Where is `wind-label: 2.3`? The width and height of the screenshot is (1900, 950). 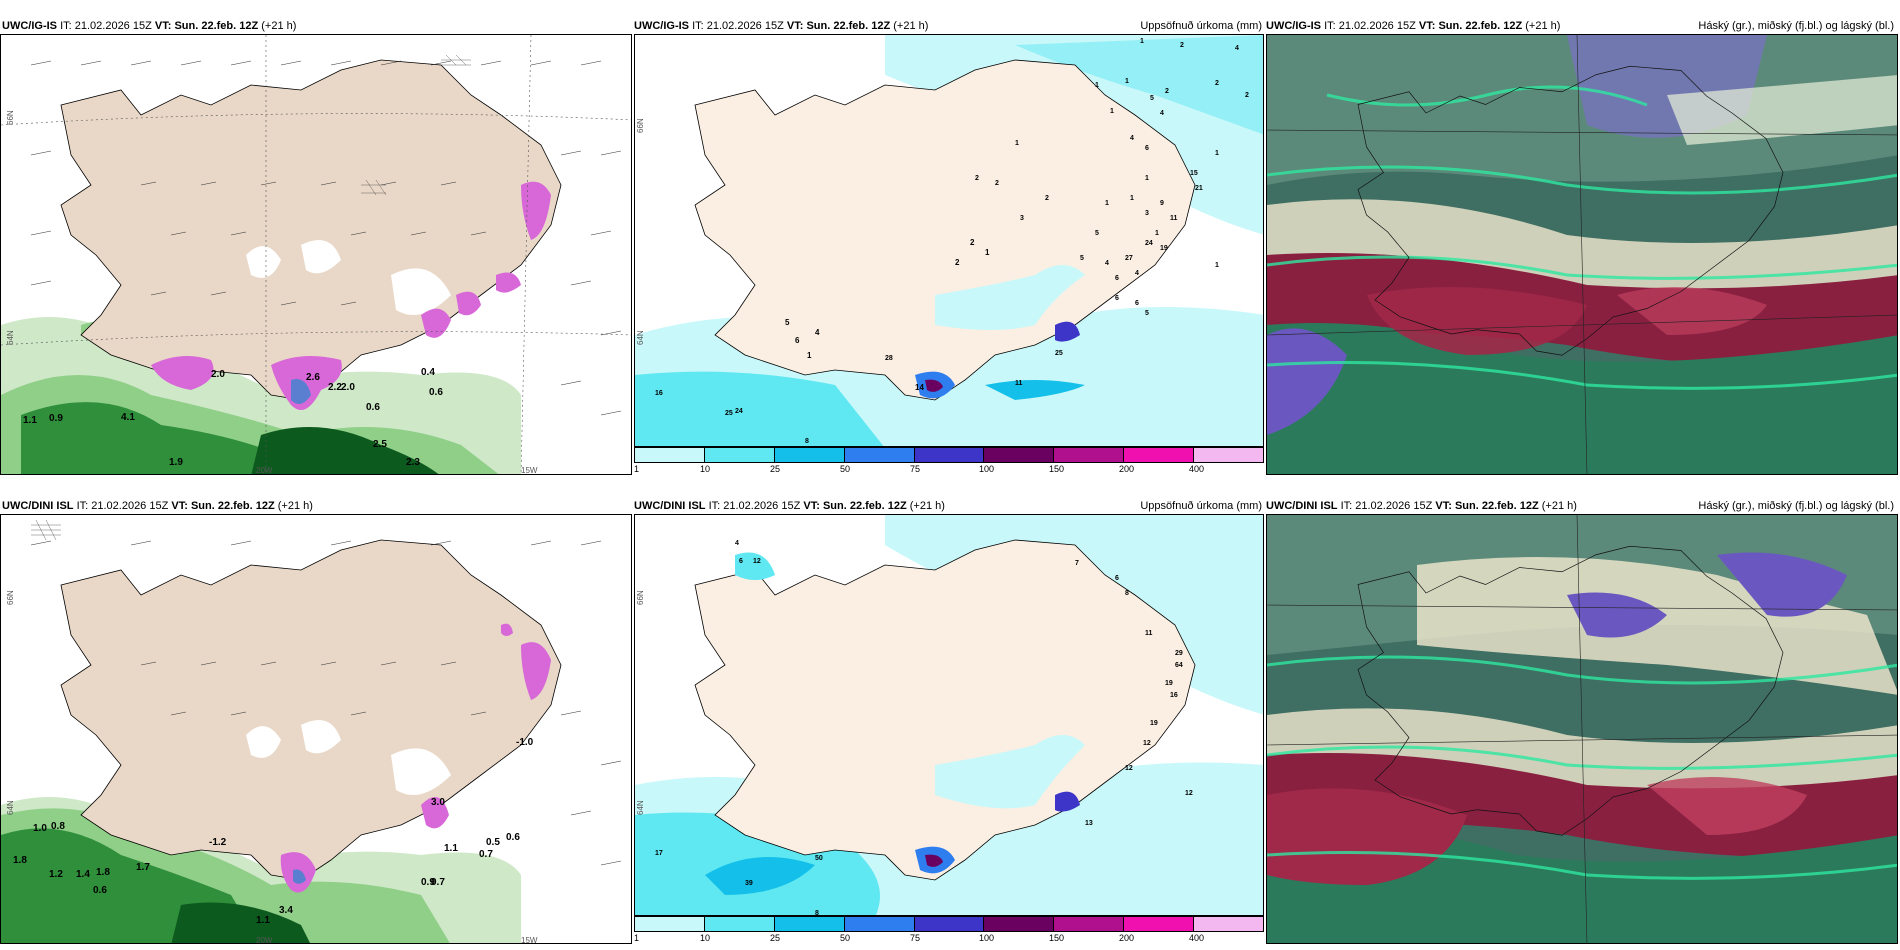 wind-label: 2.3 is located at coordinates (413, 462).